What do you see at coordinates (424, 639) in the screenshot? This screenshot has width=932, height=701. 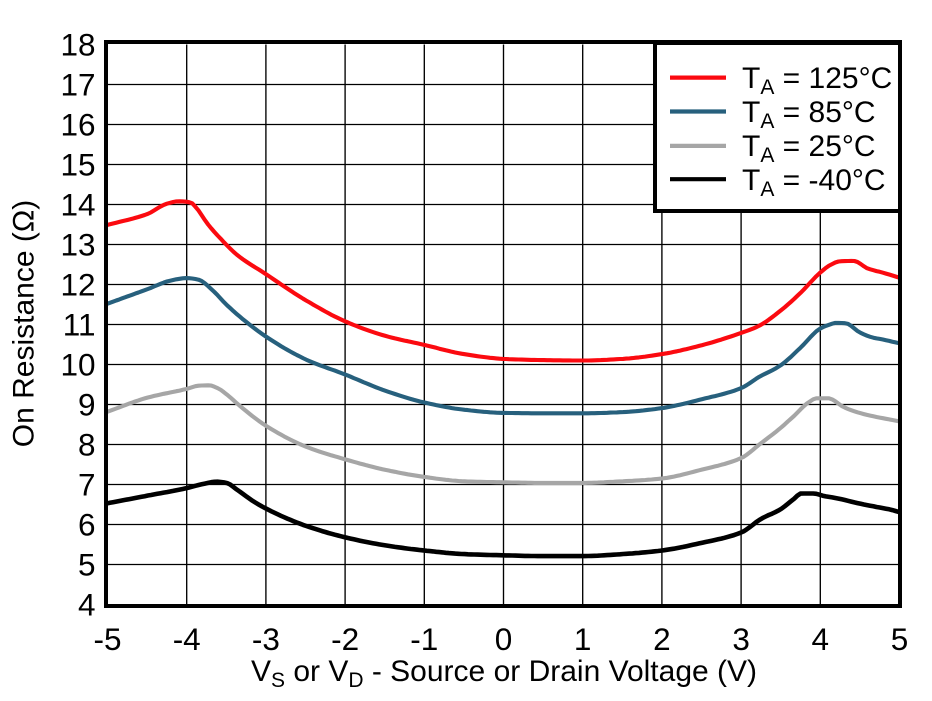 I see `svg-text: -1` at bounding box center [424, 639].